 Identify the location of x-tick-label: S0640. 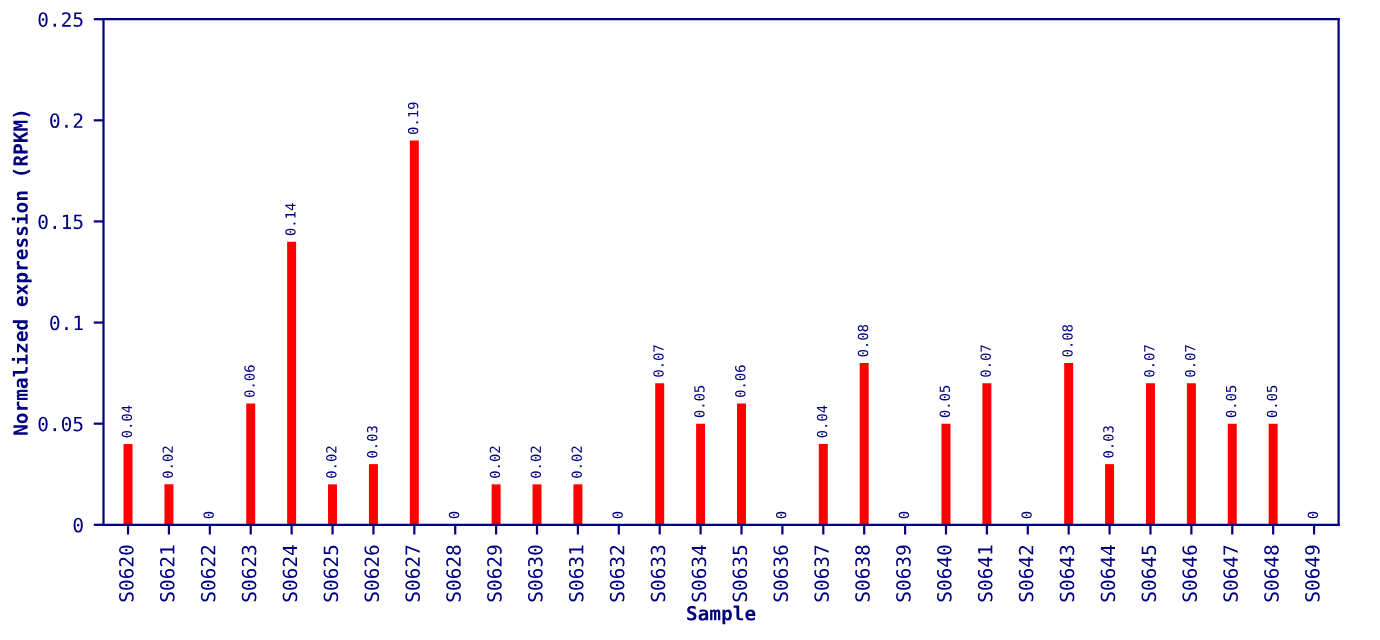
(944, 573).